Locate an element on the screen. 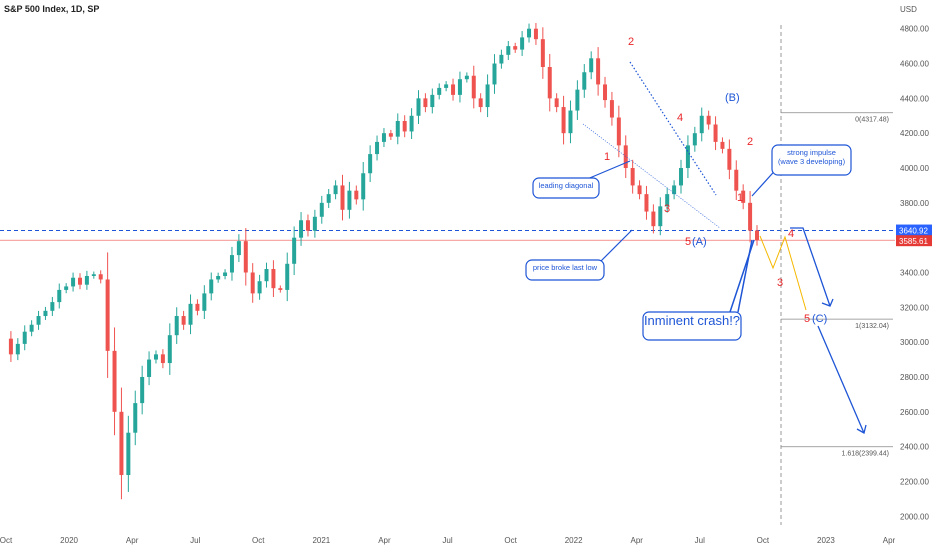 Image resolution: width=932 pixels, height=550 pixels. wave-label: 1 is located at coordinates (607, 157).